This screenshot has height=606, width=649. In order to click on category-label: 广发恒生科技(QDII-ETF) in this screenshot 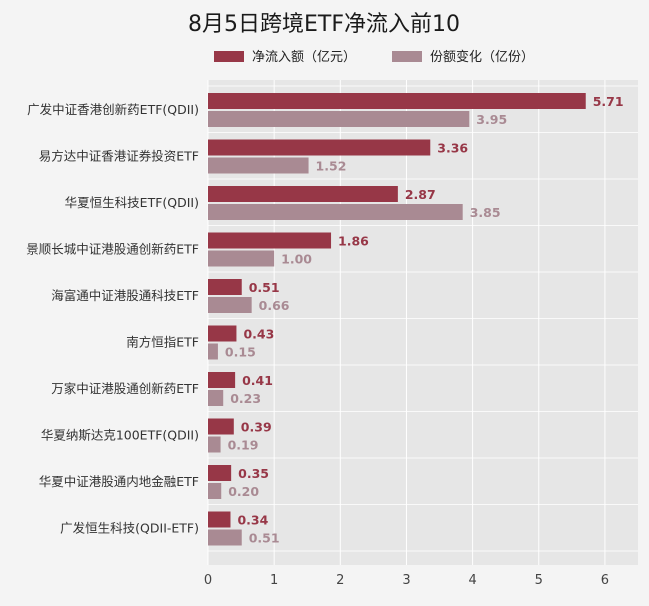, I will do `click(129, 528)`.